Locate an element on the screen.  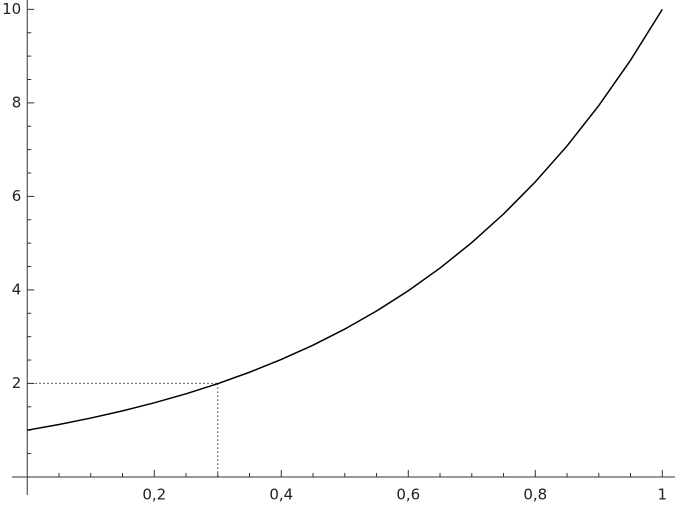
y-tick-label: 2 is located at coordinates (17, 383).